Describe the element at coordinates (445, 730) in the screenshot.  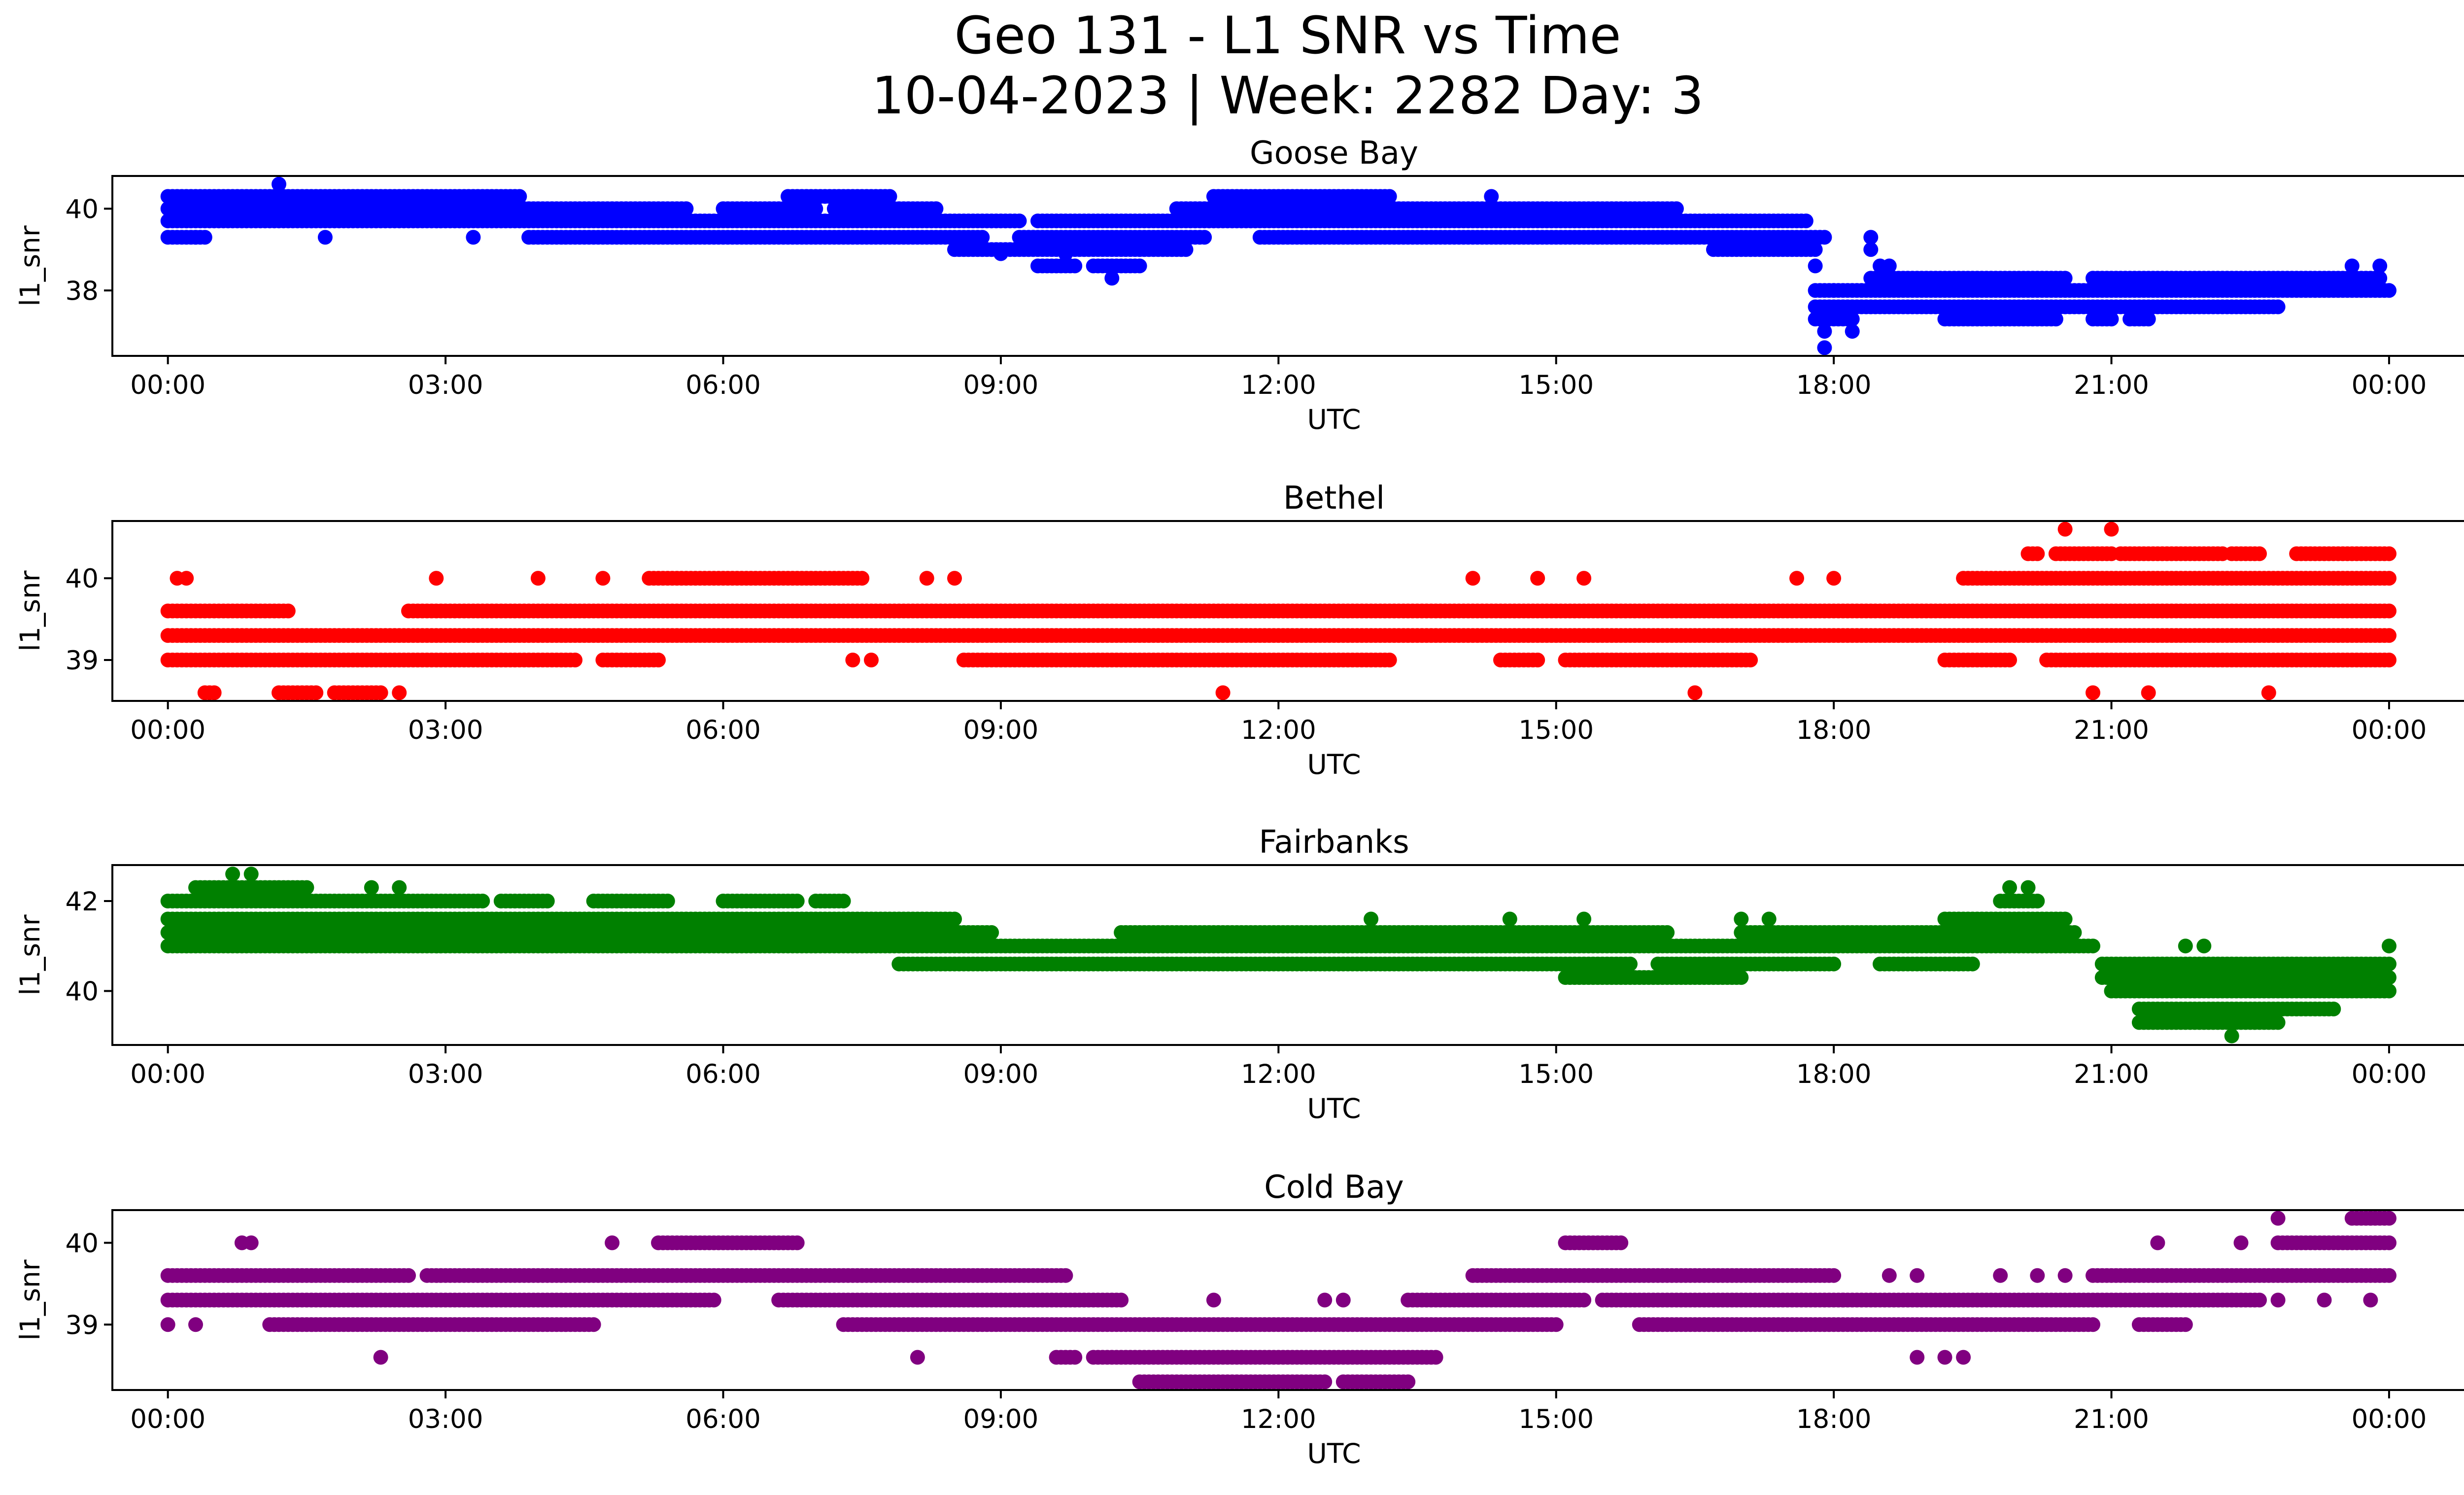
I see `x-tick-label: 03:00` at that location.